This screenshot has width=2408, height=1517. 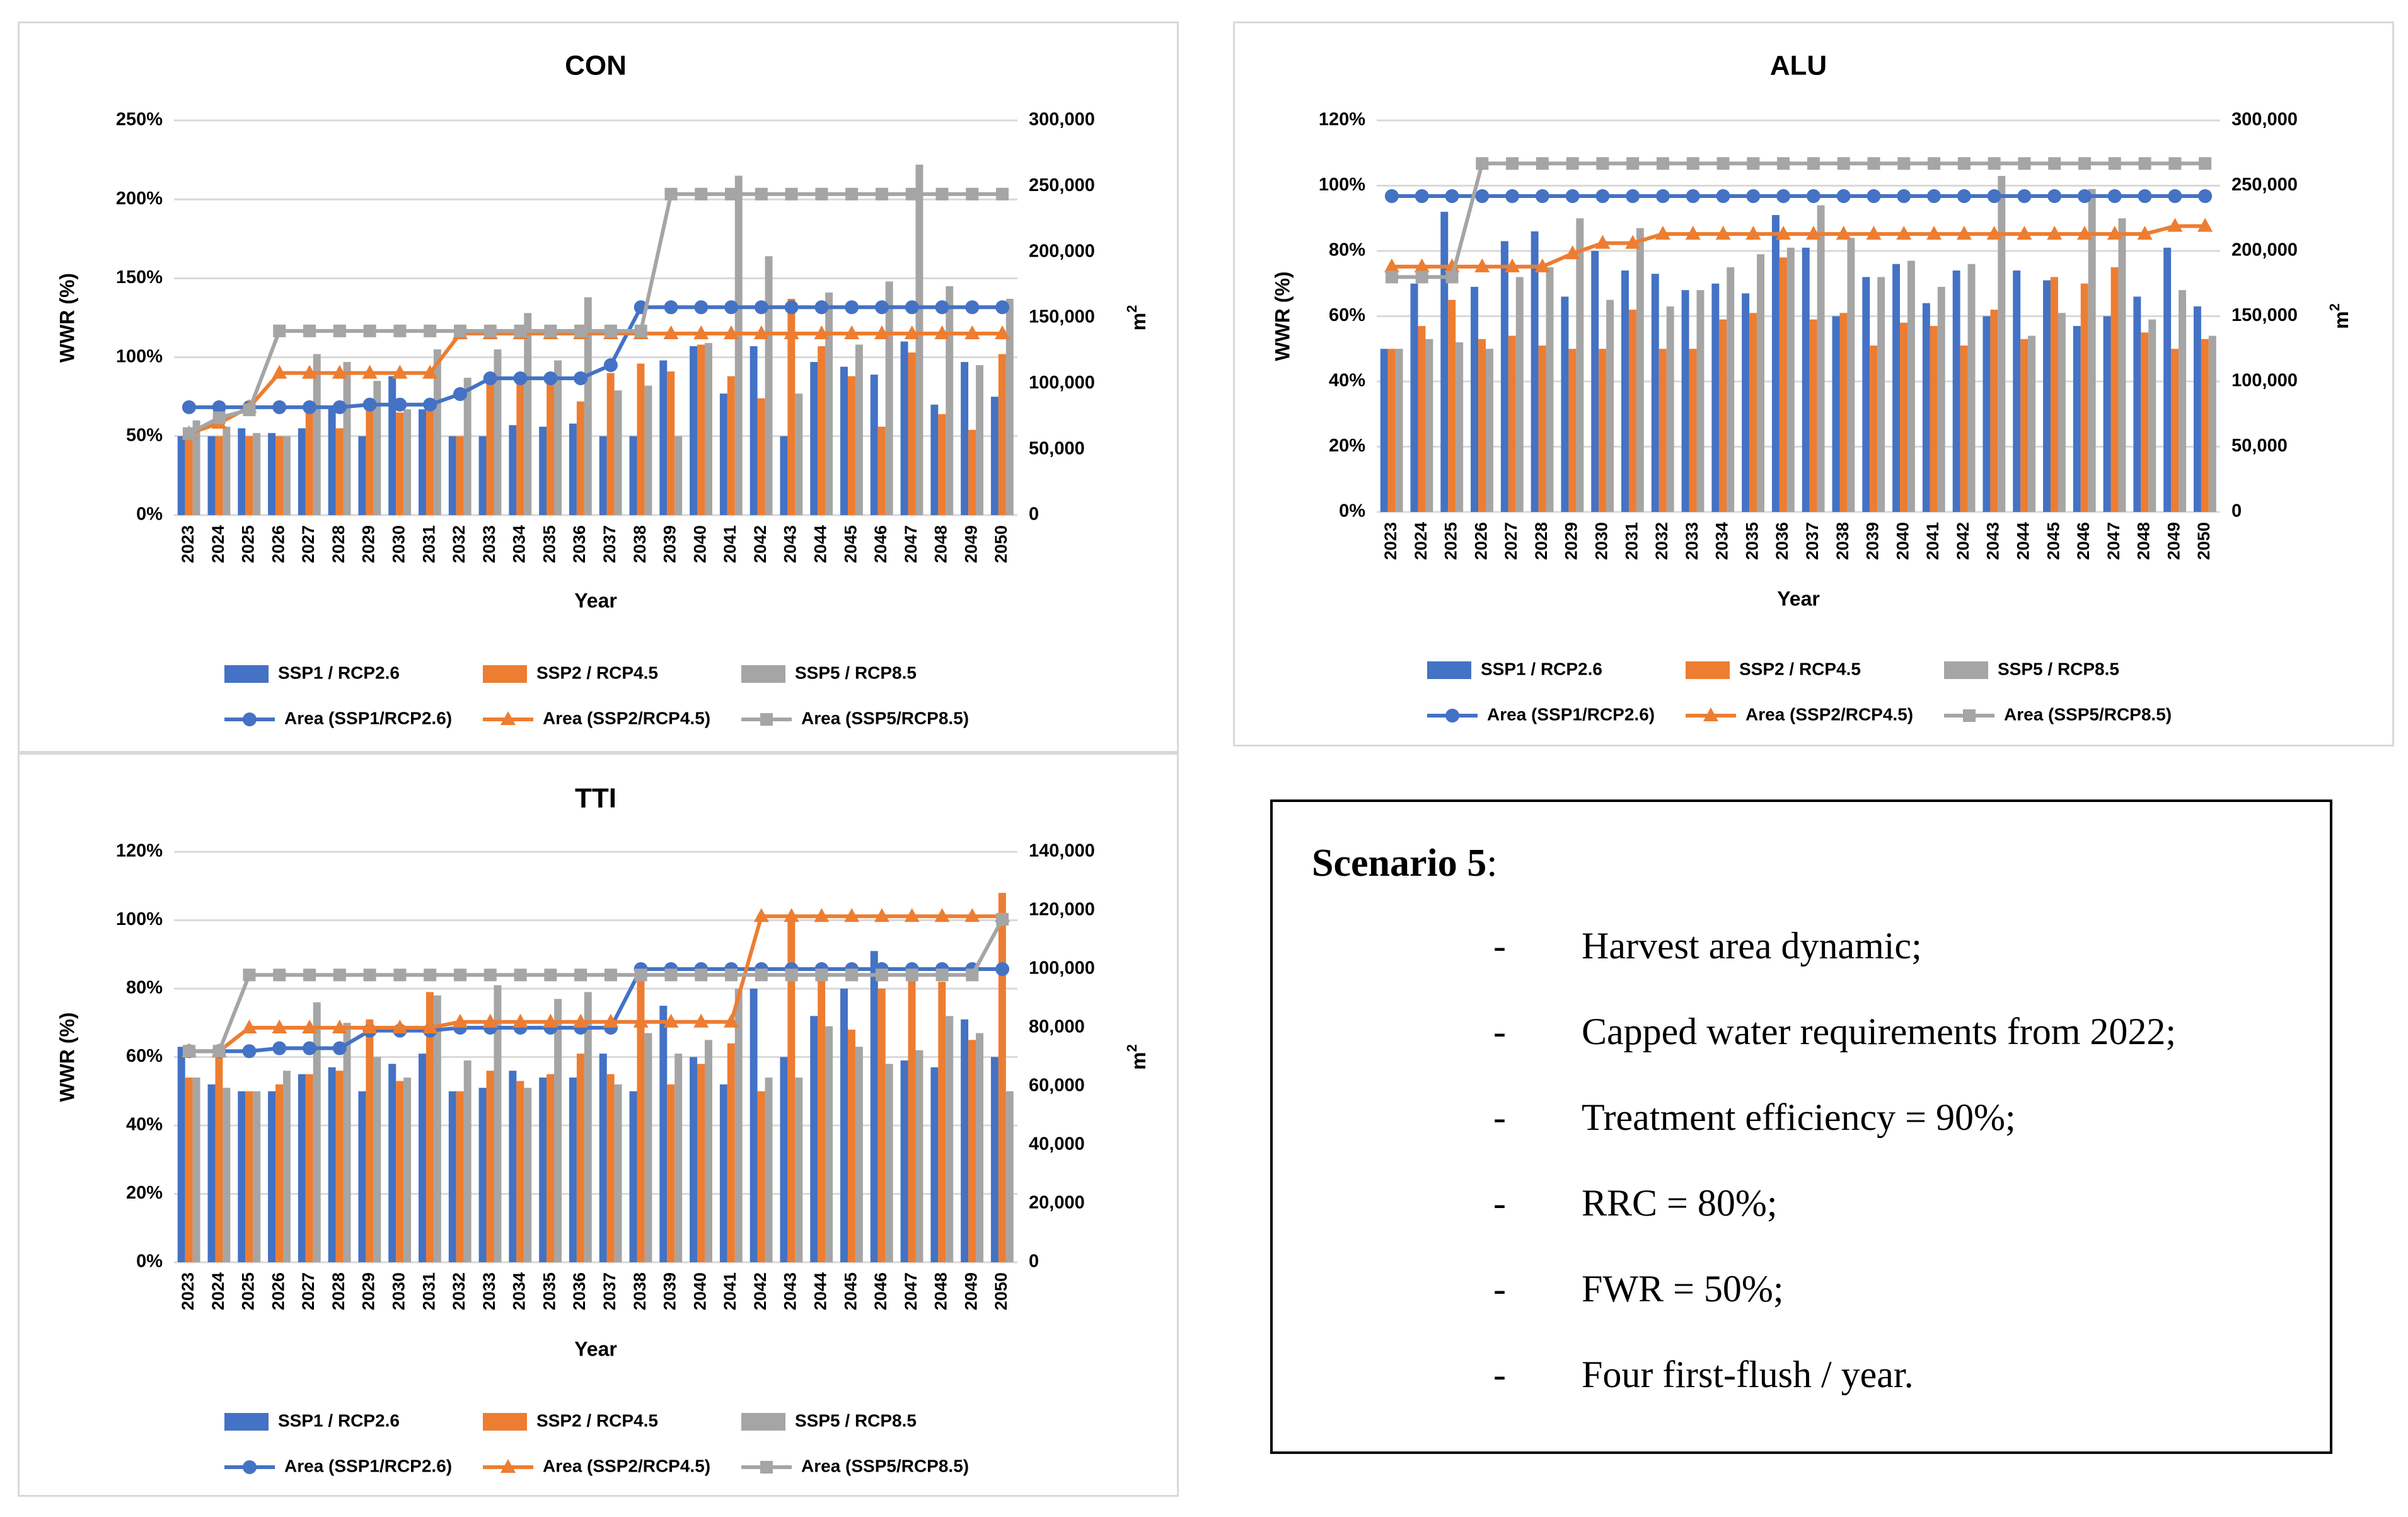 I want to click on x-tick-label: 2048, so click(x=2143, y=541).